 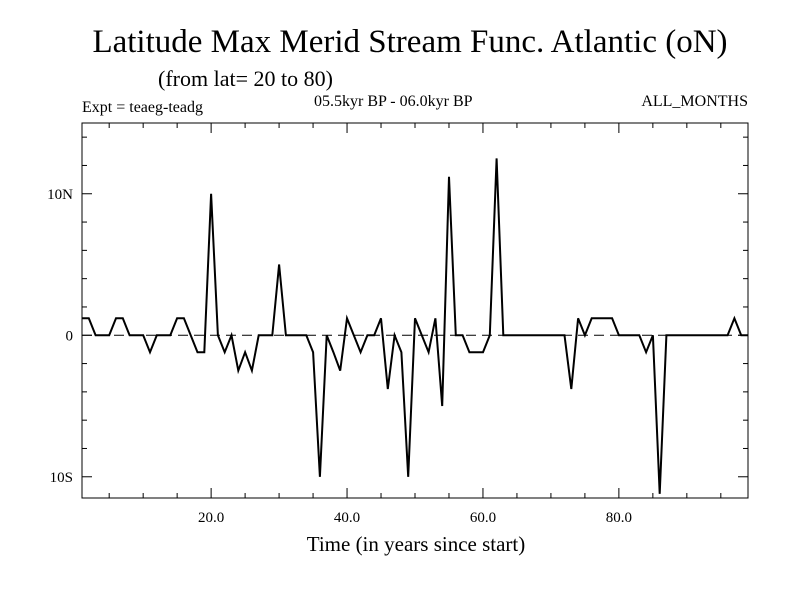 What do you see at coordinates (416, 544) in the screenshot?
I see `x-axis-label: Time (in years since start)` at bounding box center [416, 544].